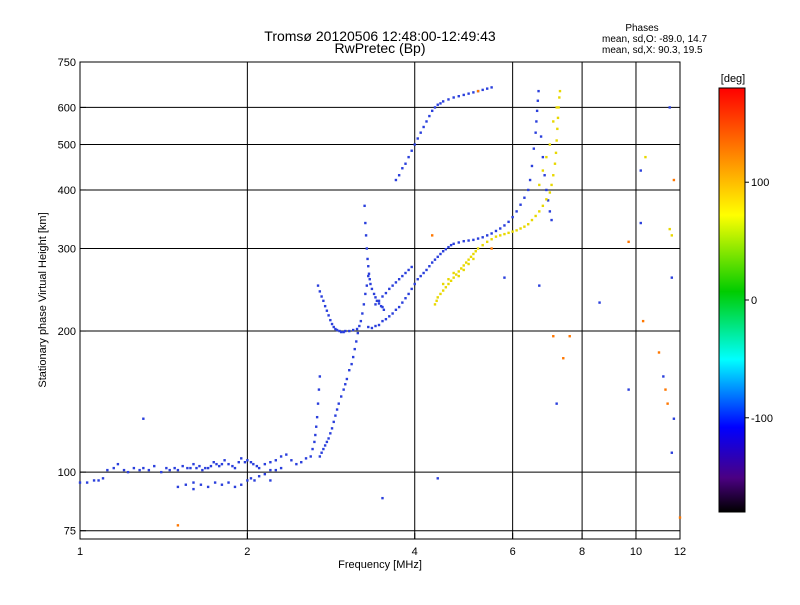  What do you see at coordinates (513, 552) in the screenshot?
I see `x-tick-label: 6` at bounding box center [513, 552].